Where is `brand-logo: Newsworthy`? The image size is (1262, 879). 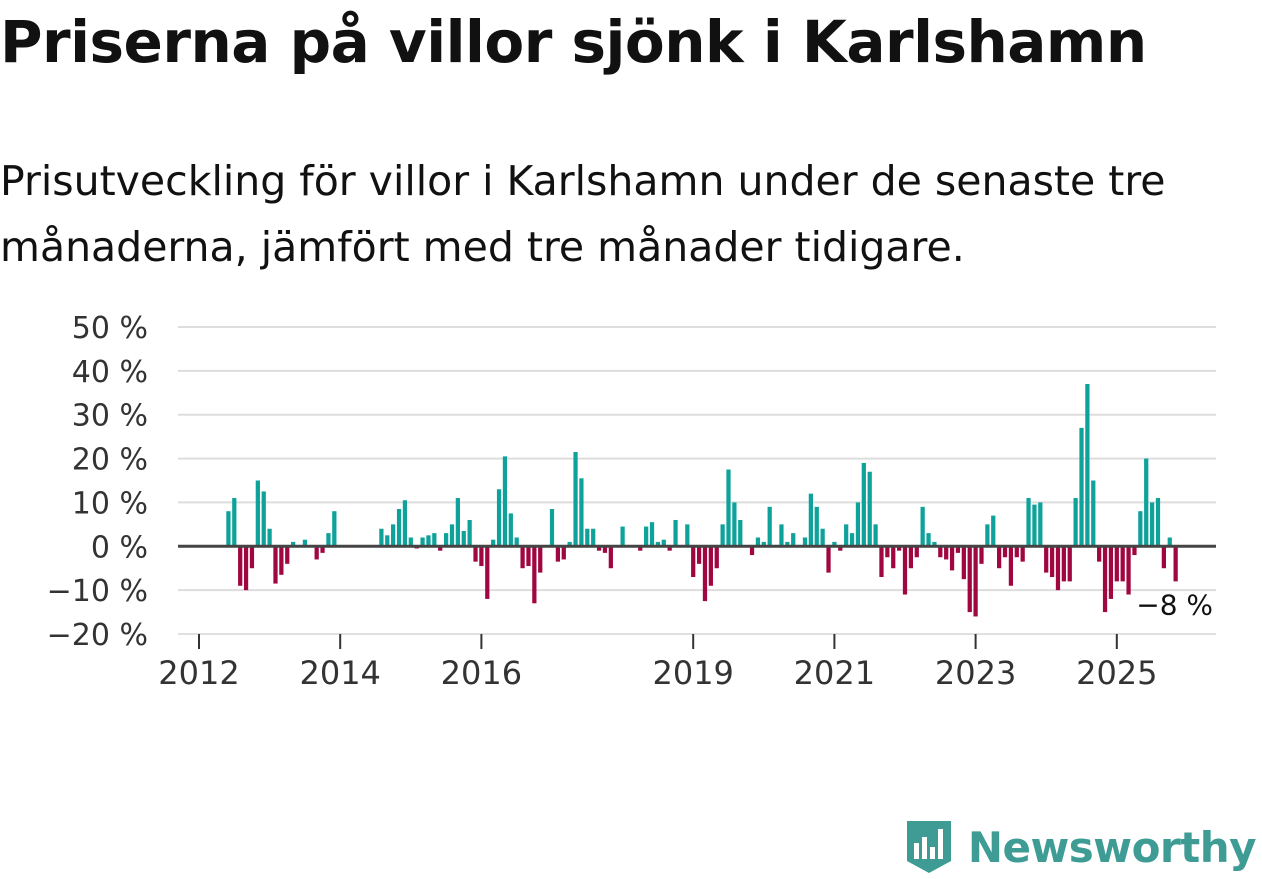 brand-logo: Newsworthy is located at coordinates (1080, 847).